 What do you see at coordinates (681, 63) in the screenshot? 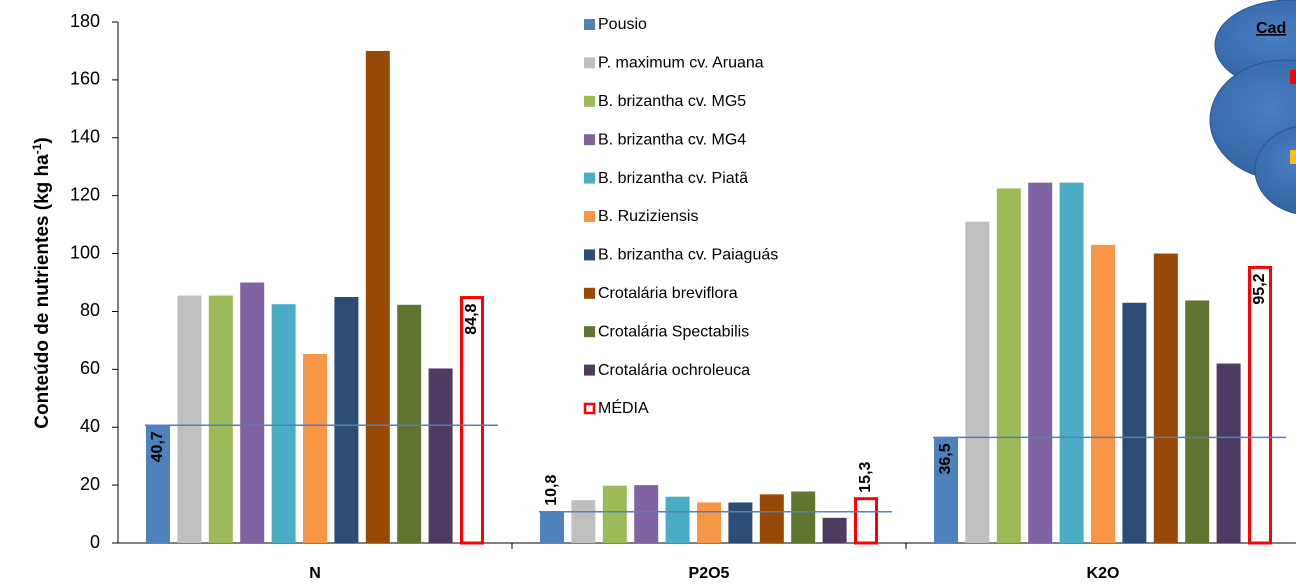
I see `legend-label: P. maximum cv. Aruana` at bounding box center [681, 63].